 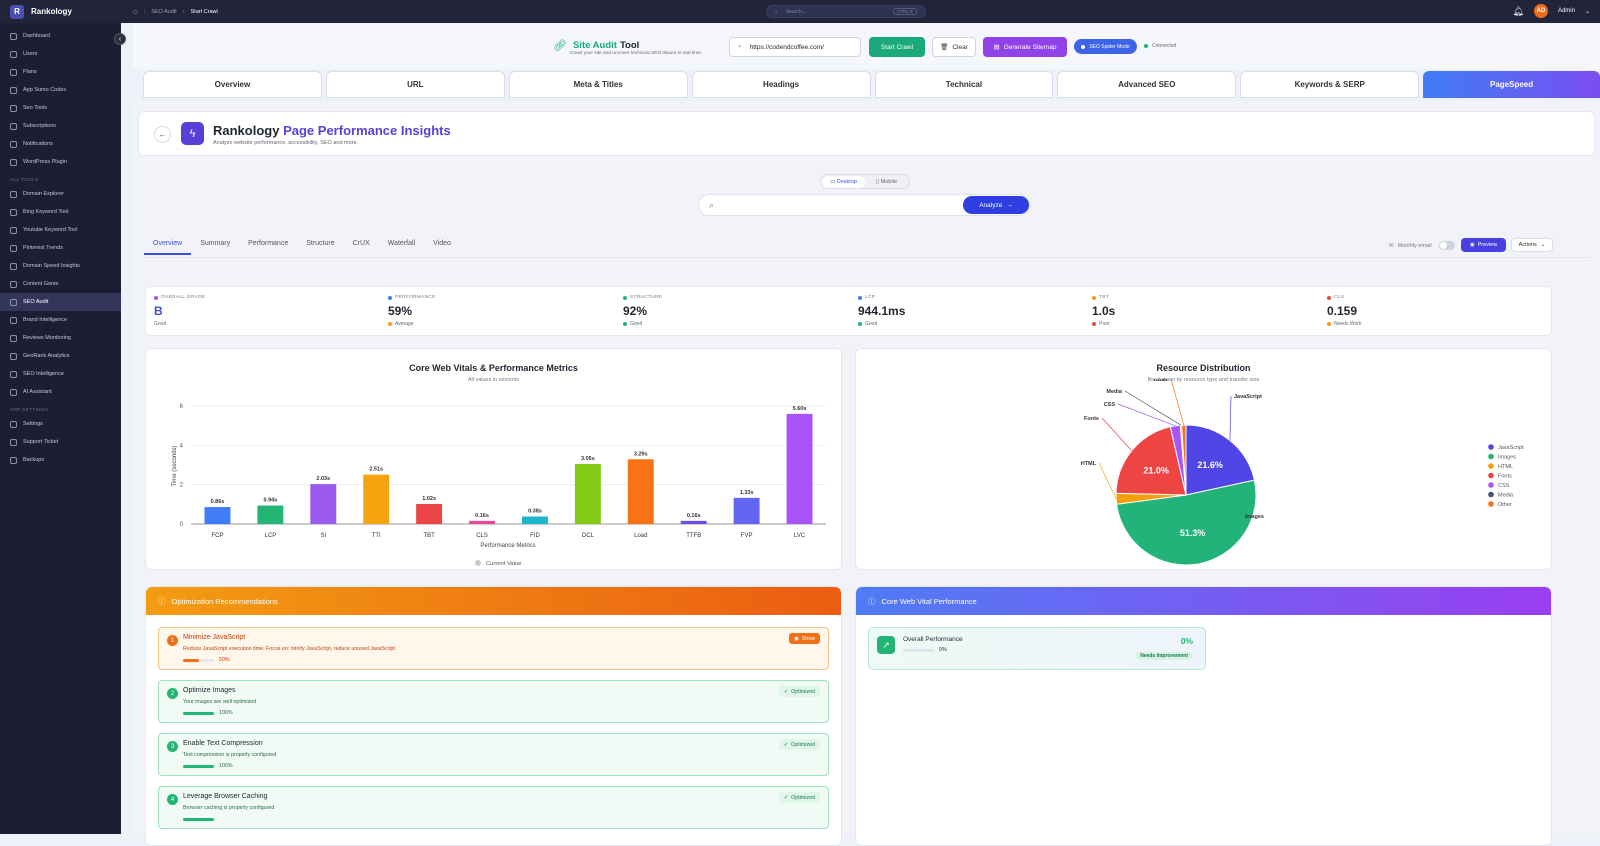 What do you see at coordinates (36, 36) in the screenshot?
I see `sidebar-item-label: Dashboard` at bounding box center [36, 36].